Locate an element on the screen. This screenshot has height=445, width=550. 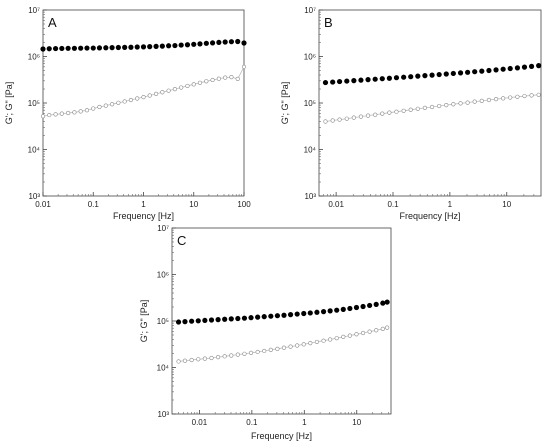
panel-c-ytick-label: 10³ is located at coordinates (163, 414).